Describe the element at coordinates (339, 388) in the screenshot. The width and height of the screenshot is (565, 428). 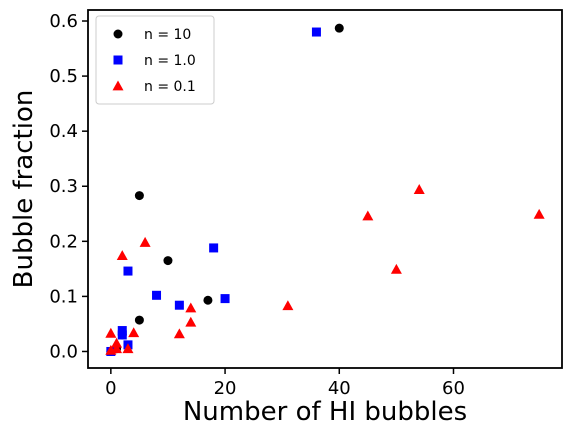
I see `x-tick-label: 40` at that location.